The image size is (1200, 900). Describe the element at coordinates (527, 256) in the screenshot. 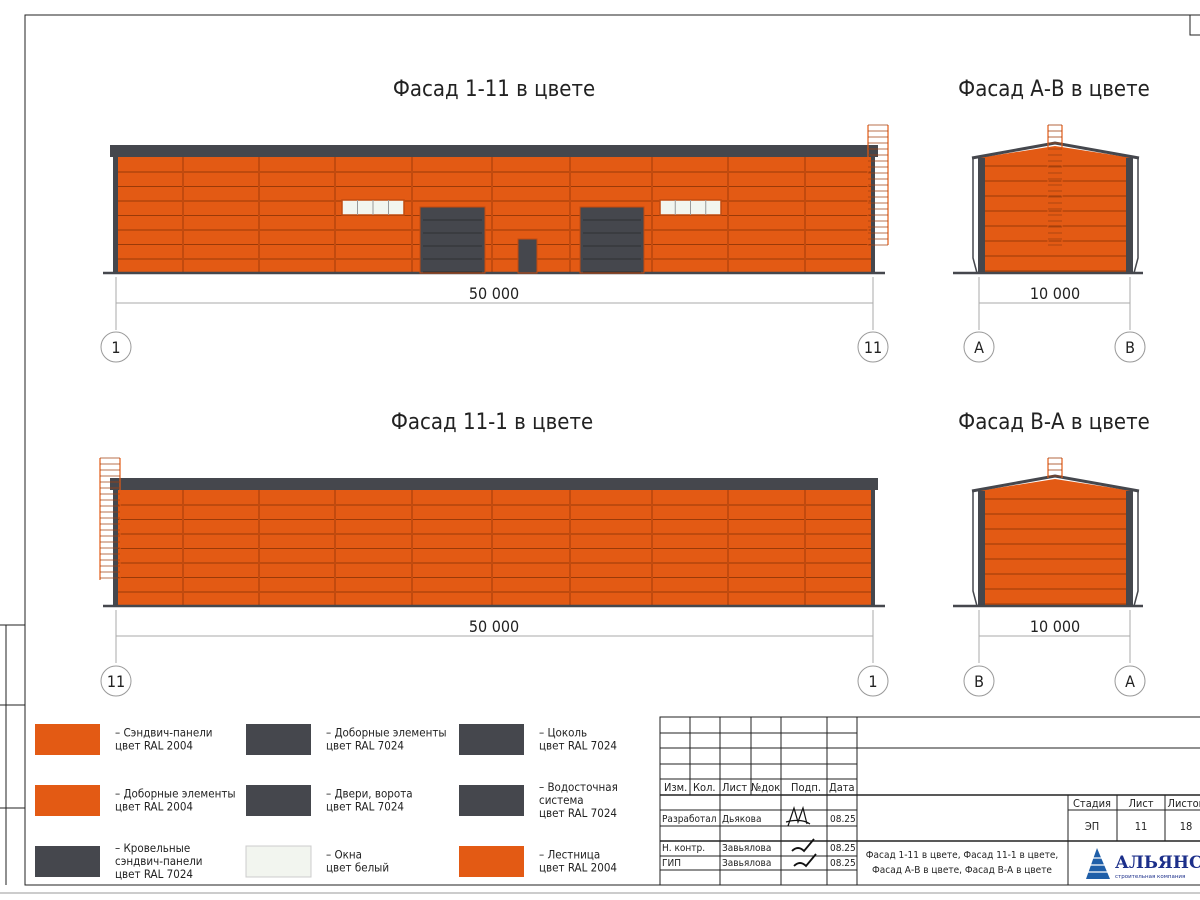

I see `door` at that location.